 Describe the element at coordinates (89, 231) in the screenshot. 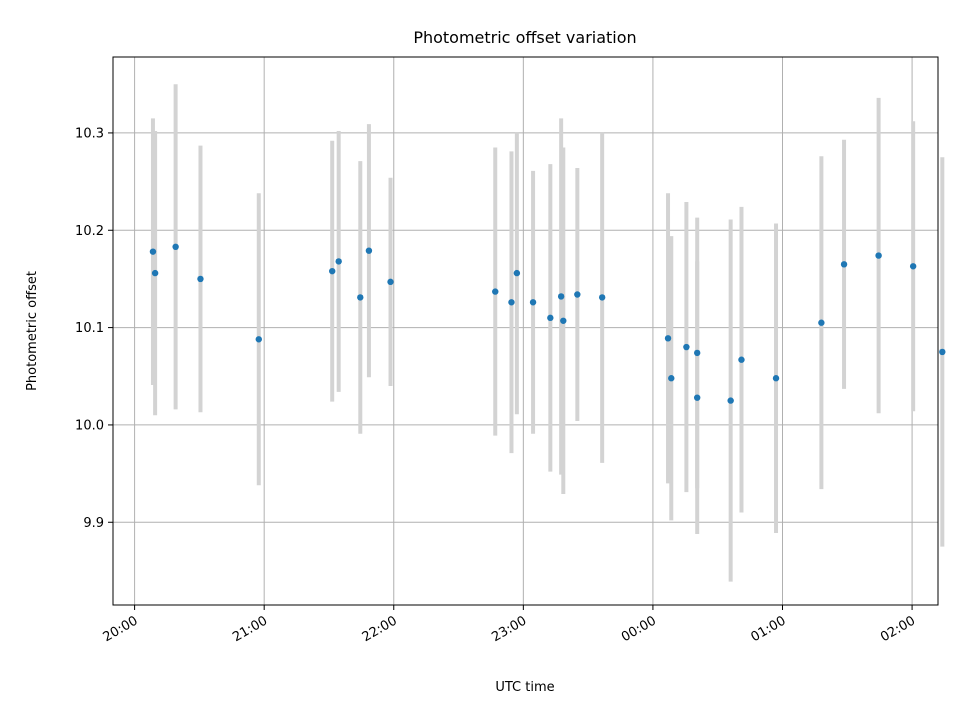

I see `y-tick-label: 10.2` at that location.